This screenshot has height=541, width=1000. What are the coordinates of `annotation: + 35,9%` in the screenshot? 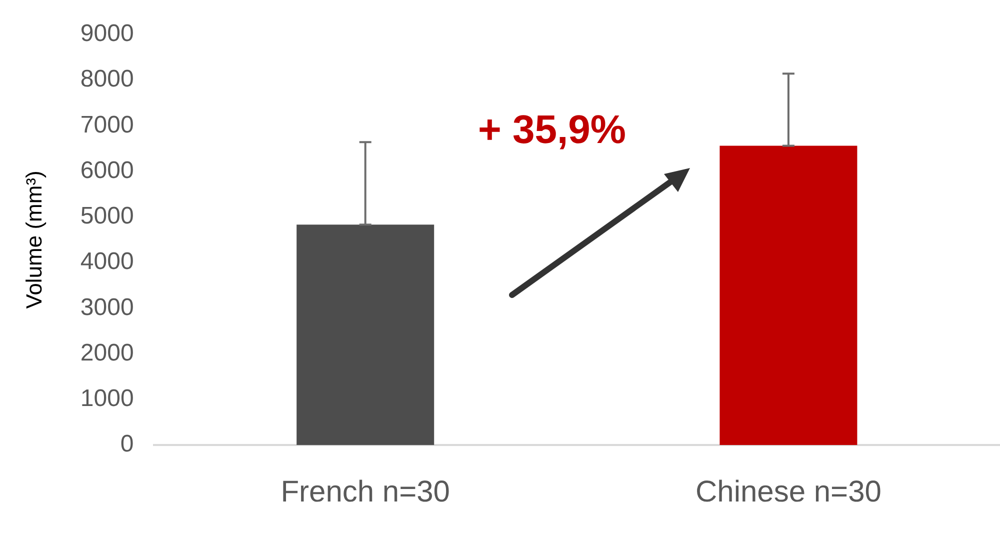 It's located at (552, 130).